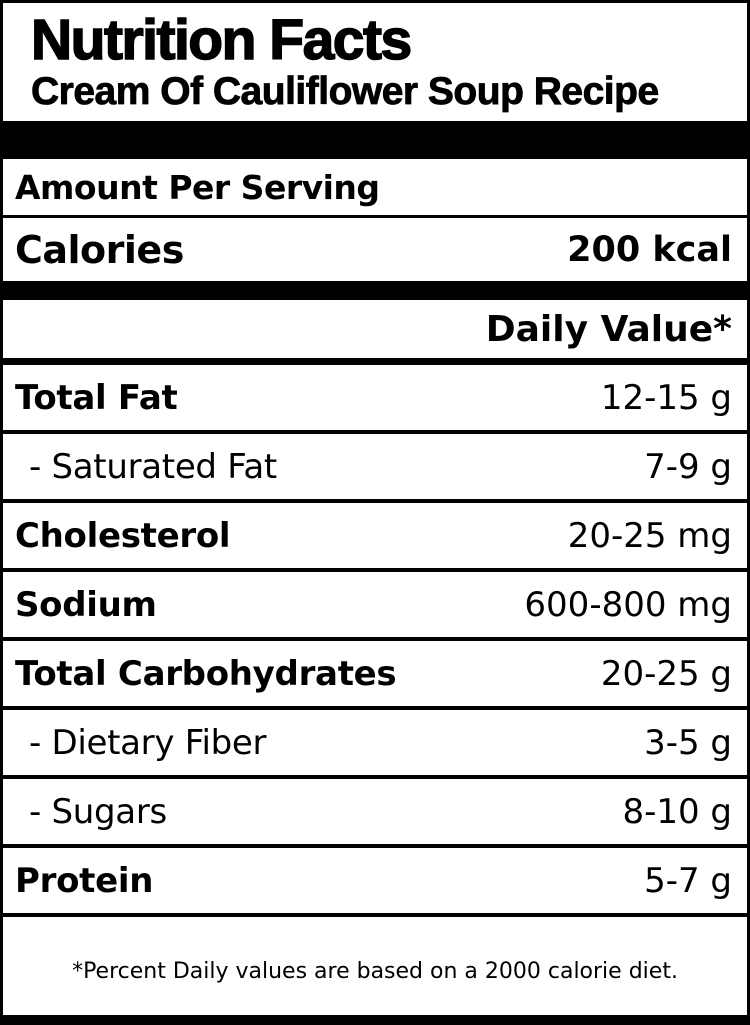 The image size is (750, 1025). Describe the element at coordinates (345, 92) in the screenshot. I see `label-subtitle: Cream Of Cauliflower Soup Recipe` at that location.